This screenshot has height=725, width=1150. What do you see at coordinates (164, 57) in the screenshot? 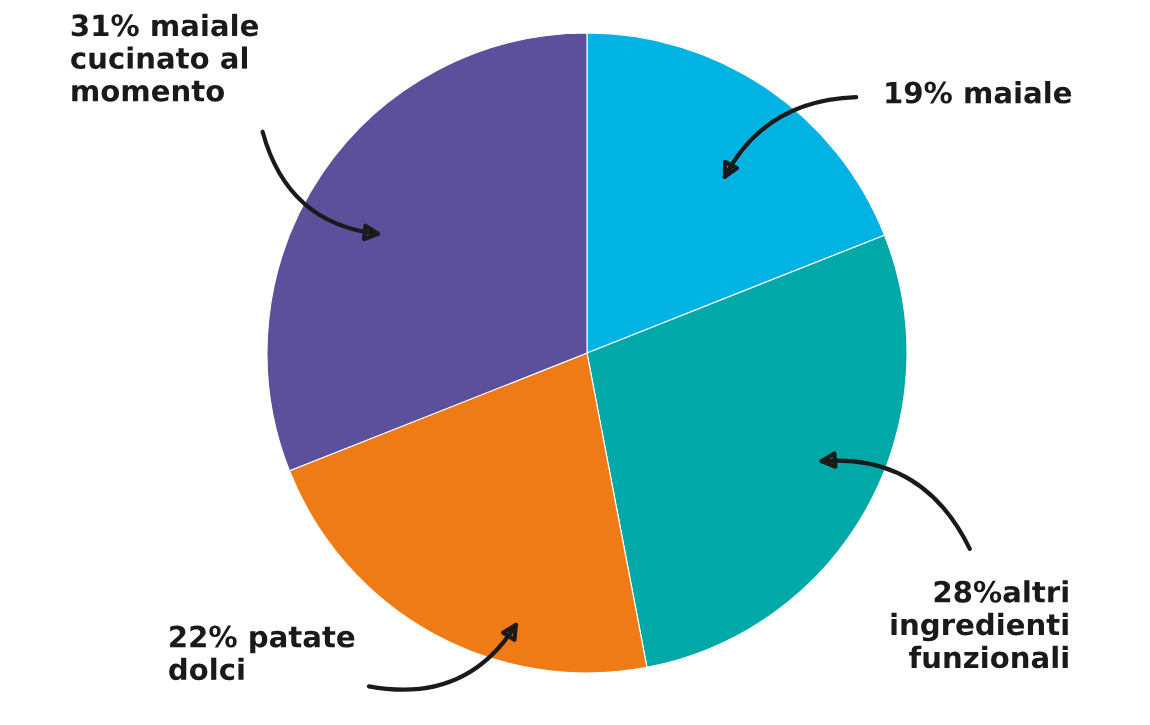
I see `slice-label: 31% maiale cucinato al momento` at bounding box center [164, 57].